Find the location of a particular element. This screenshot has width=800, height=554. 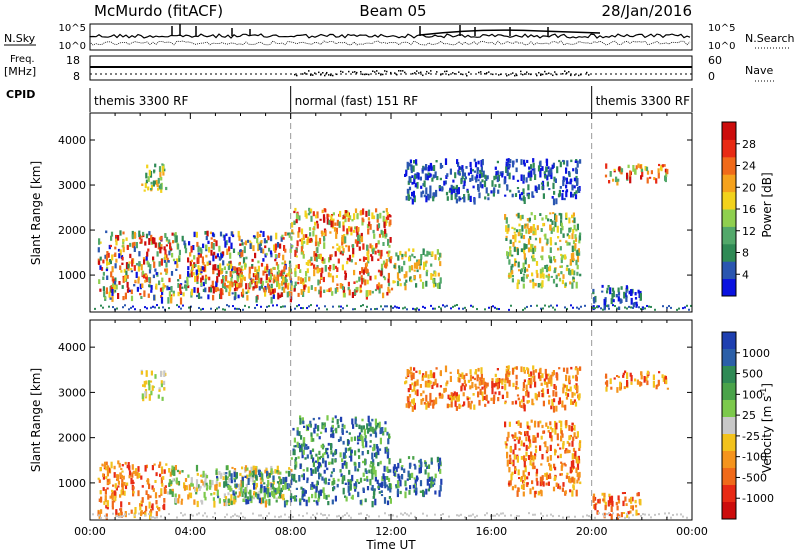

velocity-colorbar-swatch is located at coordinates (729, 426).